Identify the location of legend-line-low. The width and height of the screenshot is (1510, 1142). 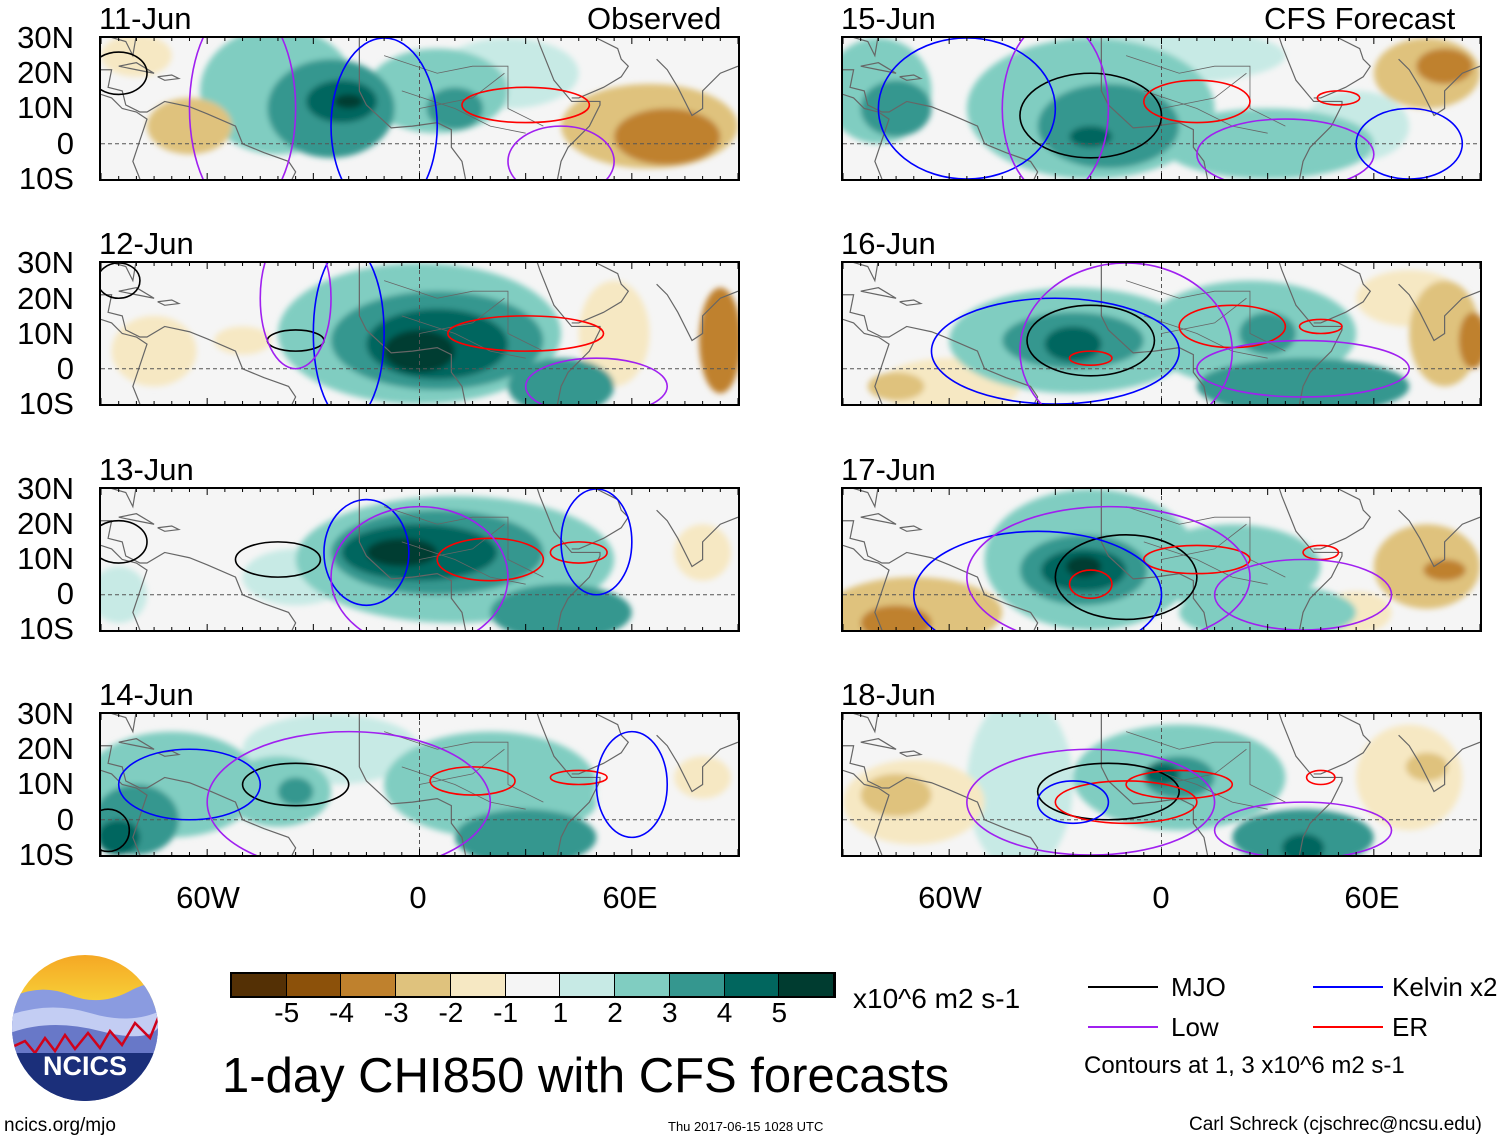
(1123, 1027).